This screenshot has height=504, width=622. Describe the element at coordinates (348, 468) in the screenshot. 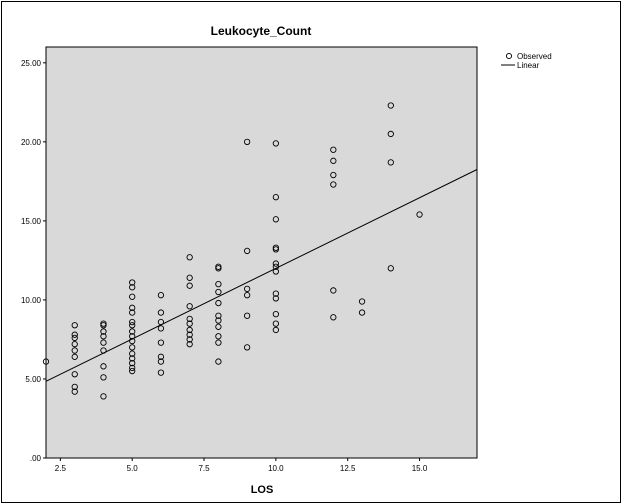

I see `x-tick-label: 12.5` at that location.